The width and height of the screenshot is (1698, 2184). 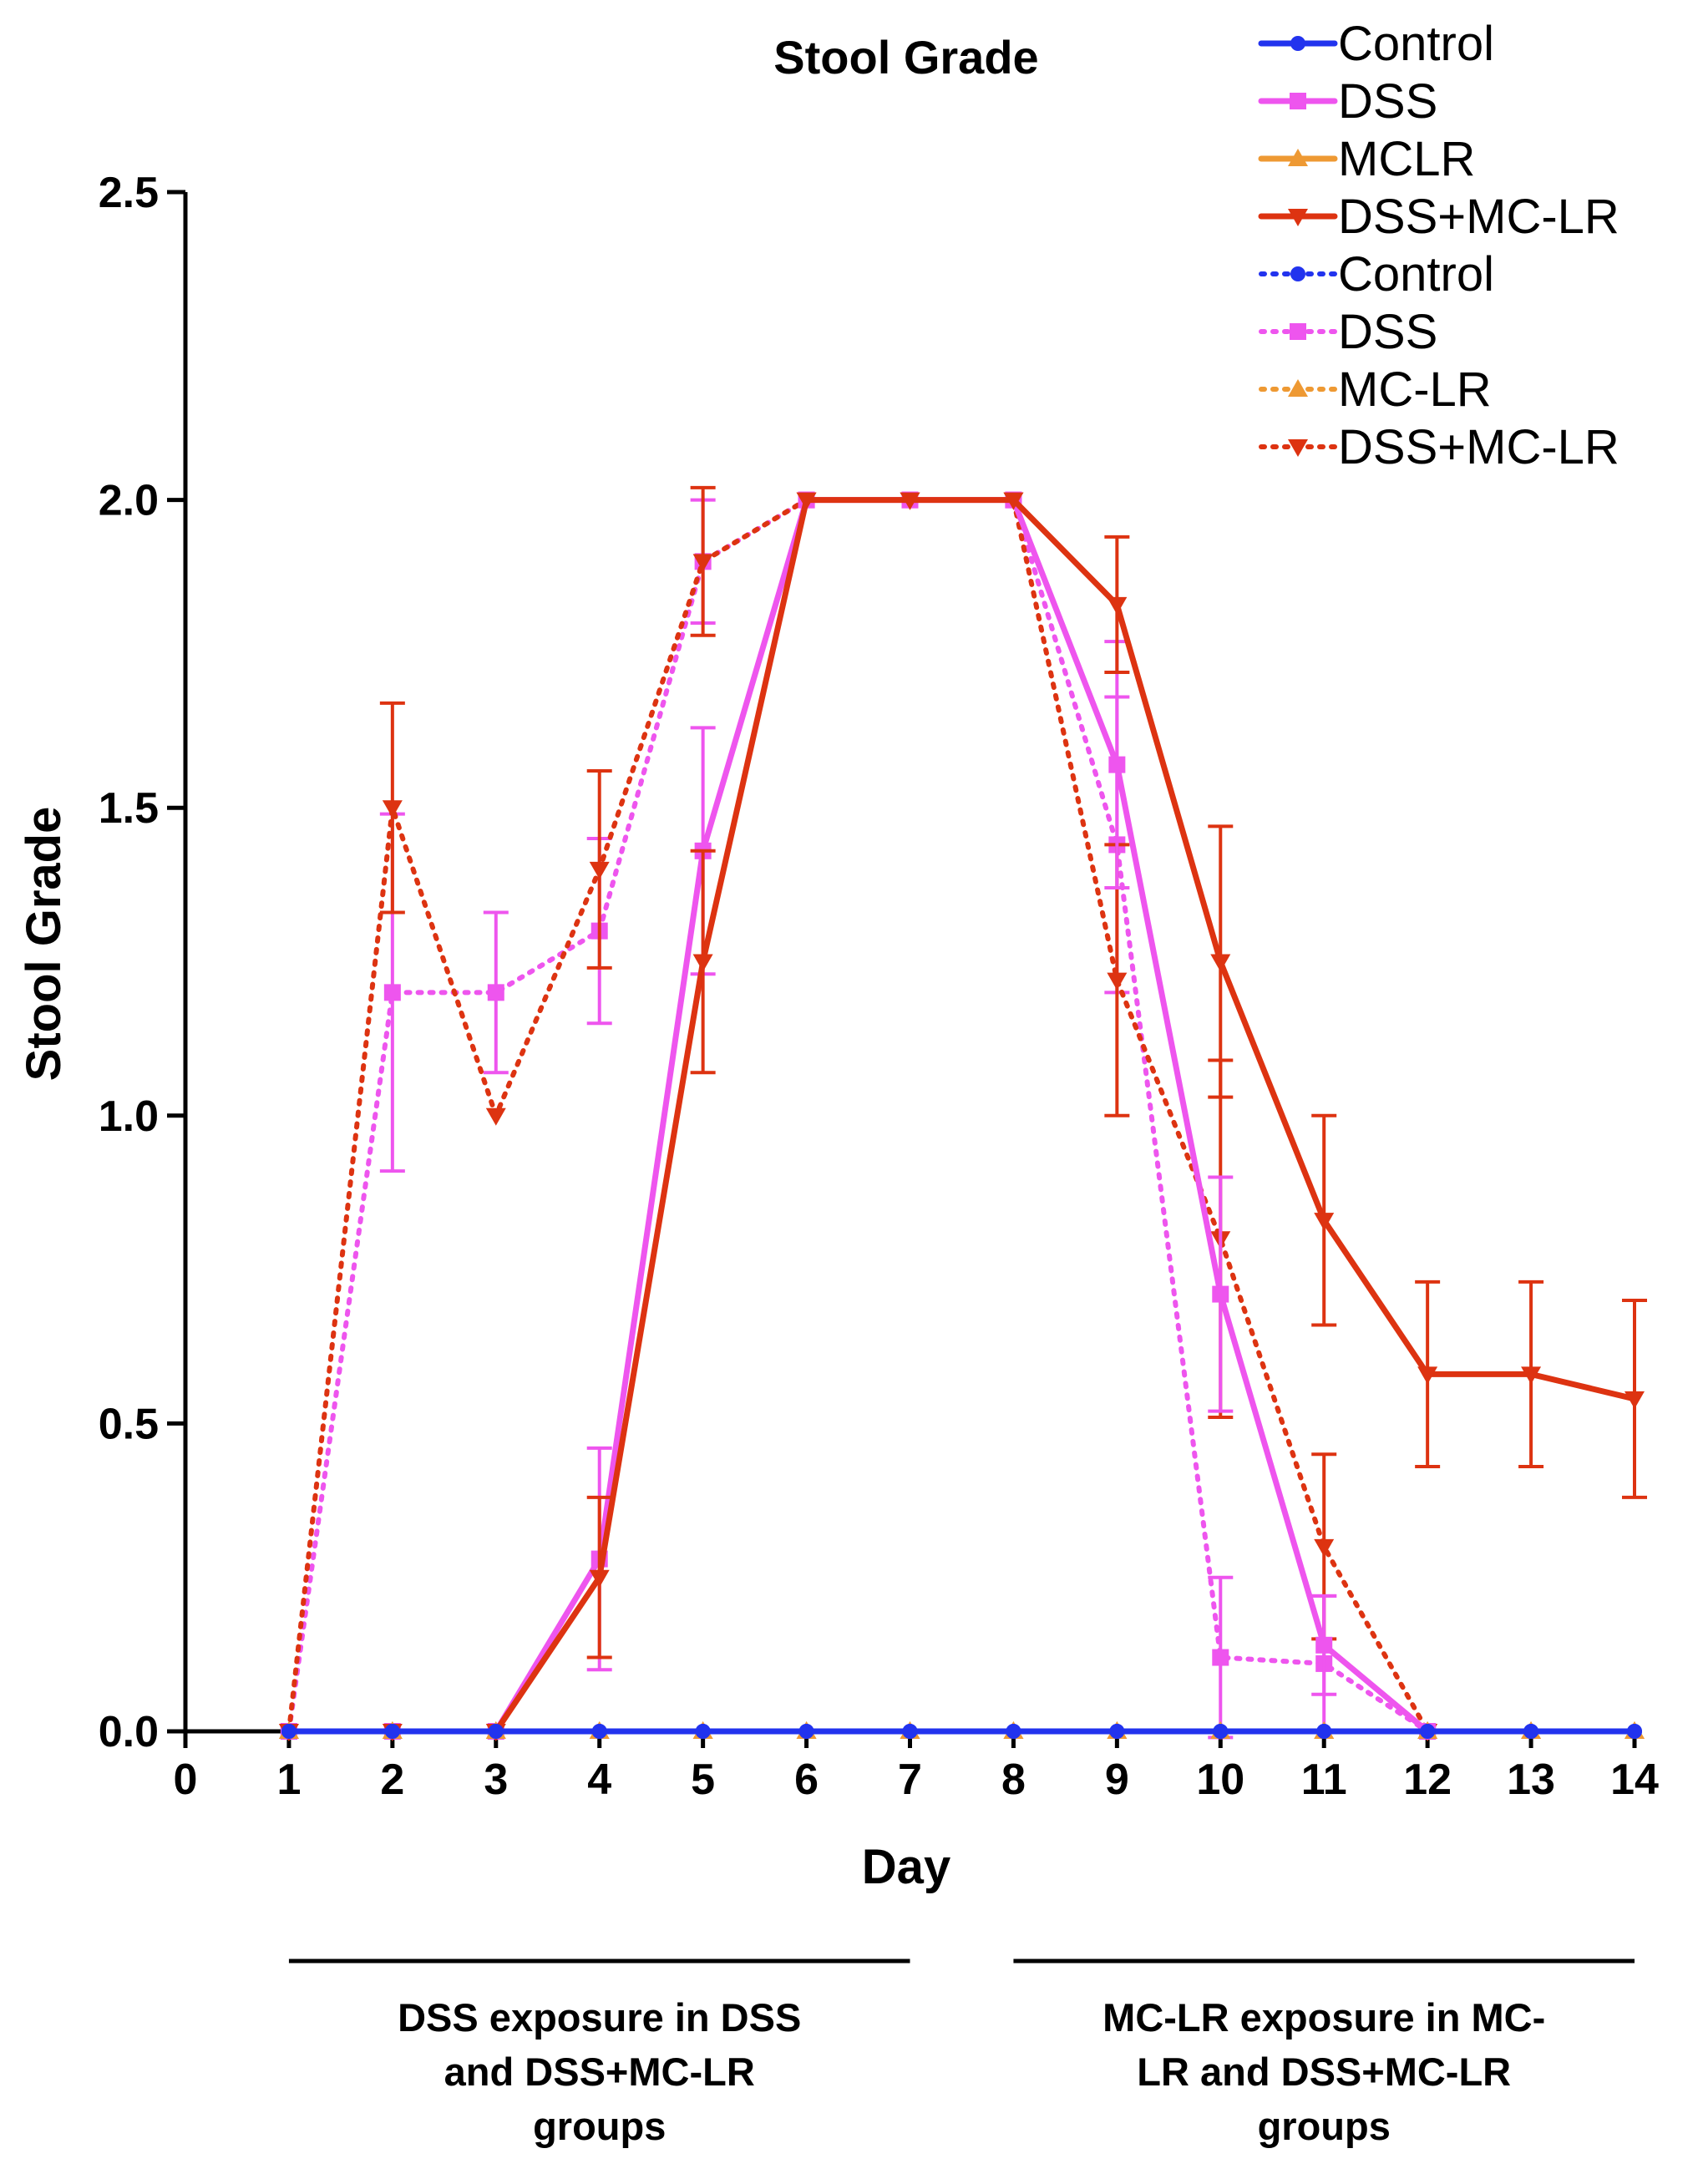 What do you see at coordinates (1531, 1780) in the screenshot?
I see `x-tick-label: 13` at bounding box center [1531, 1780].